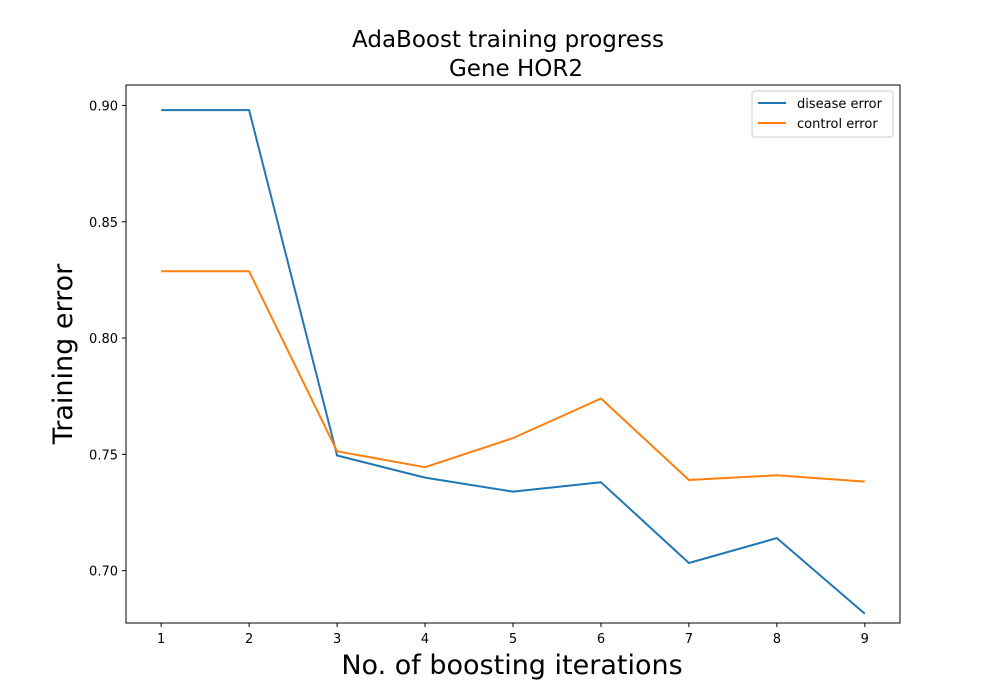 The height and width of the screenshot is (700, 1000). Describe the element at coordinates (425, 639) in the screenshot. I see `x-tick-label: 4` at that location.